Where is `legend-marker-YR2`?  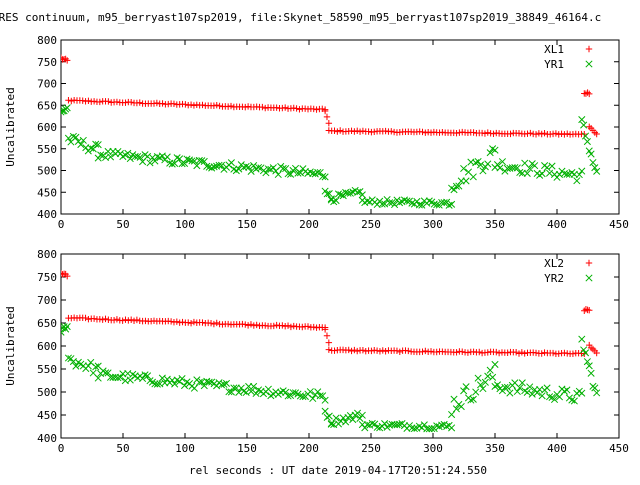
legend-marker-YR2 is located at coordinates (589, 278).